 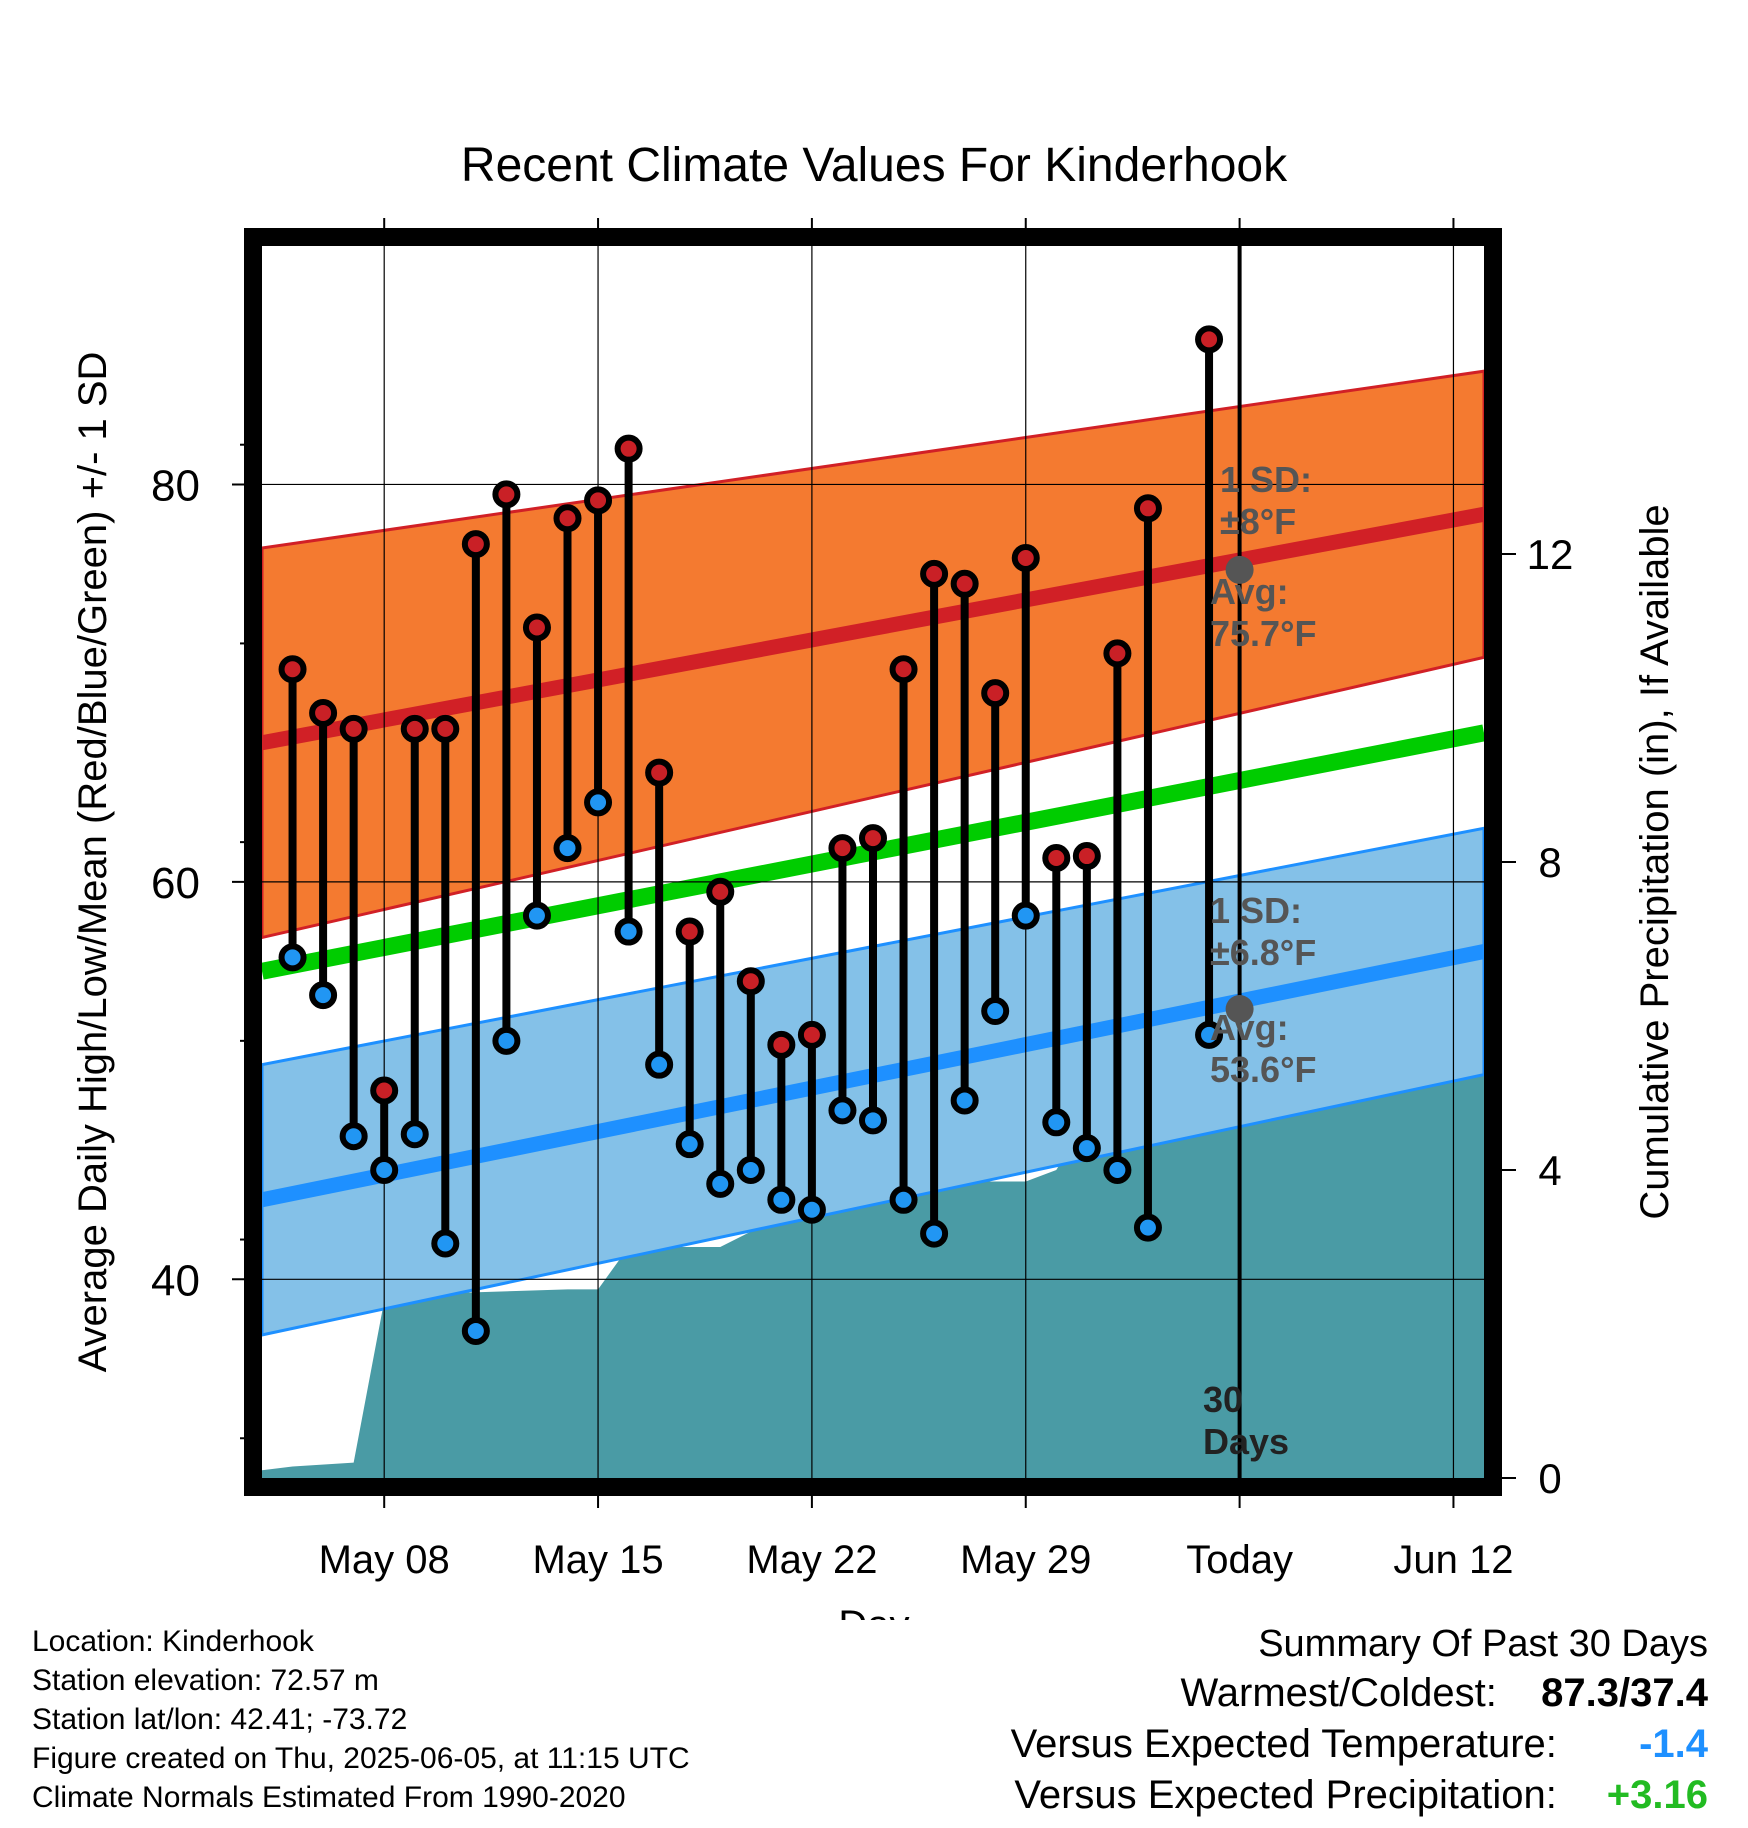 What do you see at coordinates (1263, 952) in the screenshot?
I see `low-sd-annotation: ±6.8°F` at bounding box center [1263, 952].